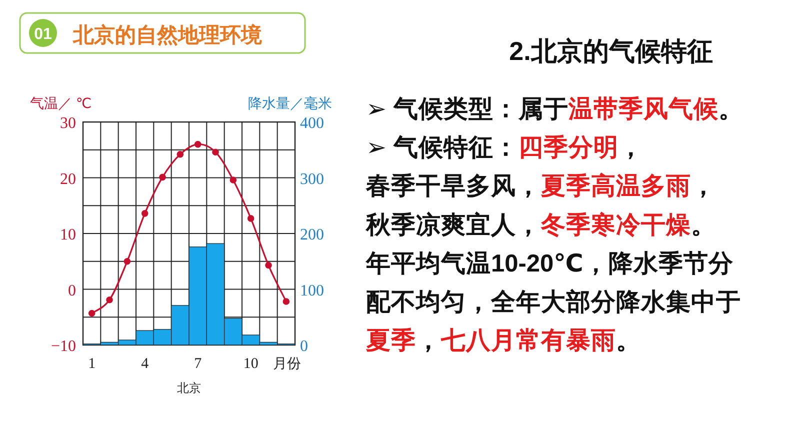 Image resolution: width=794 pixels, height=447 pixels. I want to click on y-tick-label: 30, so click(68, 123).